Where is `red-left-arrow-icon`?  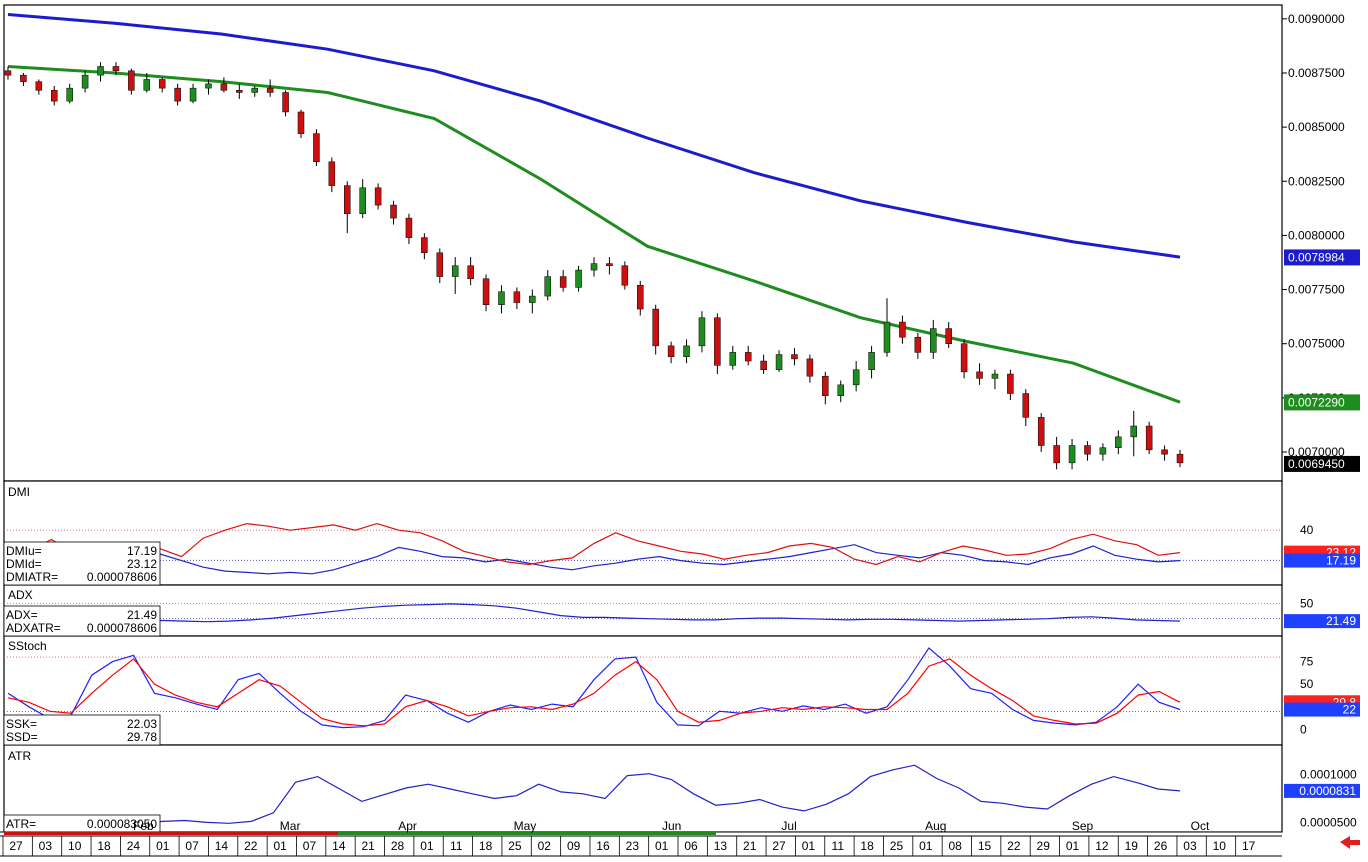 red-left-arrow-icon is located at coordinates (1350, 842).